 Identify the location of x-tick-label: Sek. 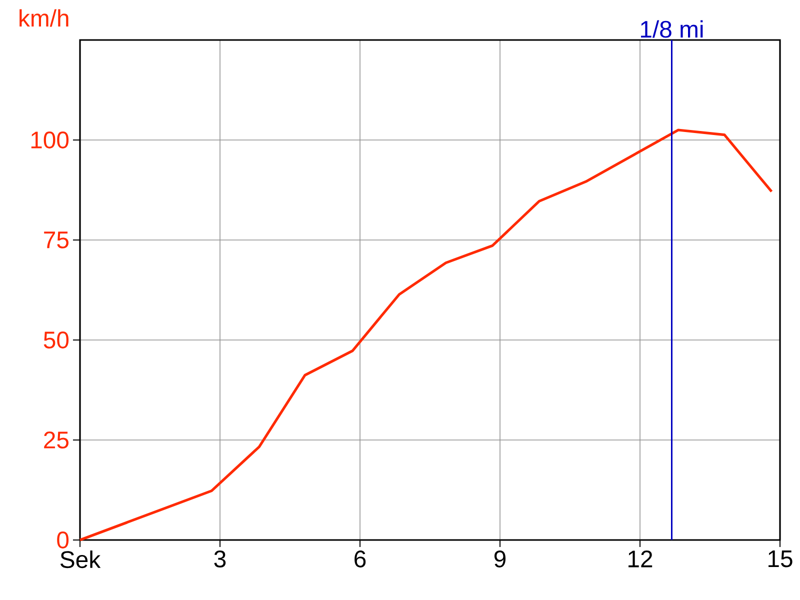
(80, 559).